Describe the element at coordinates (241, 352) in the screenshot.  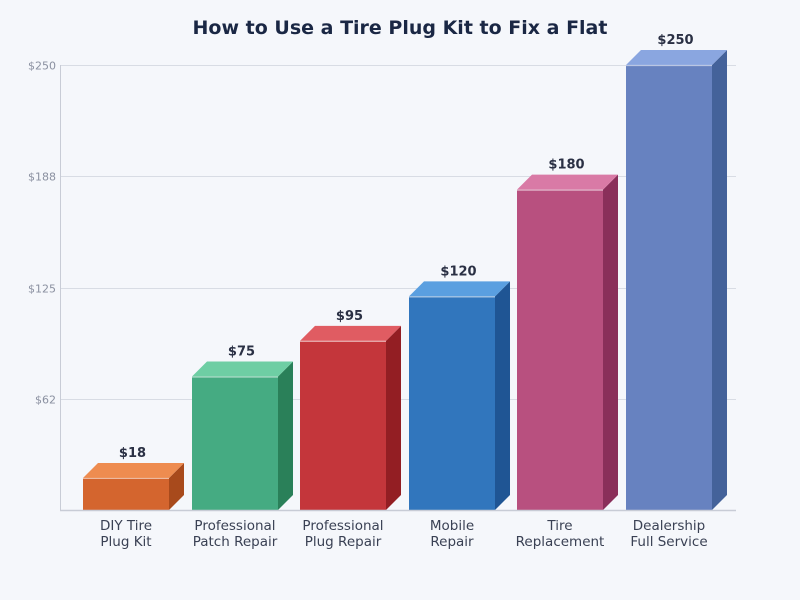
I see `value-label: $75` at that location.